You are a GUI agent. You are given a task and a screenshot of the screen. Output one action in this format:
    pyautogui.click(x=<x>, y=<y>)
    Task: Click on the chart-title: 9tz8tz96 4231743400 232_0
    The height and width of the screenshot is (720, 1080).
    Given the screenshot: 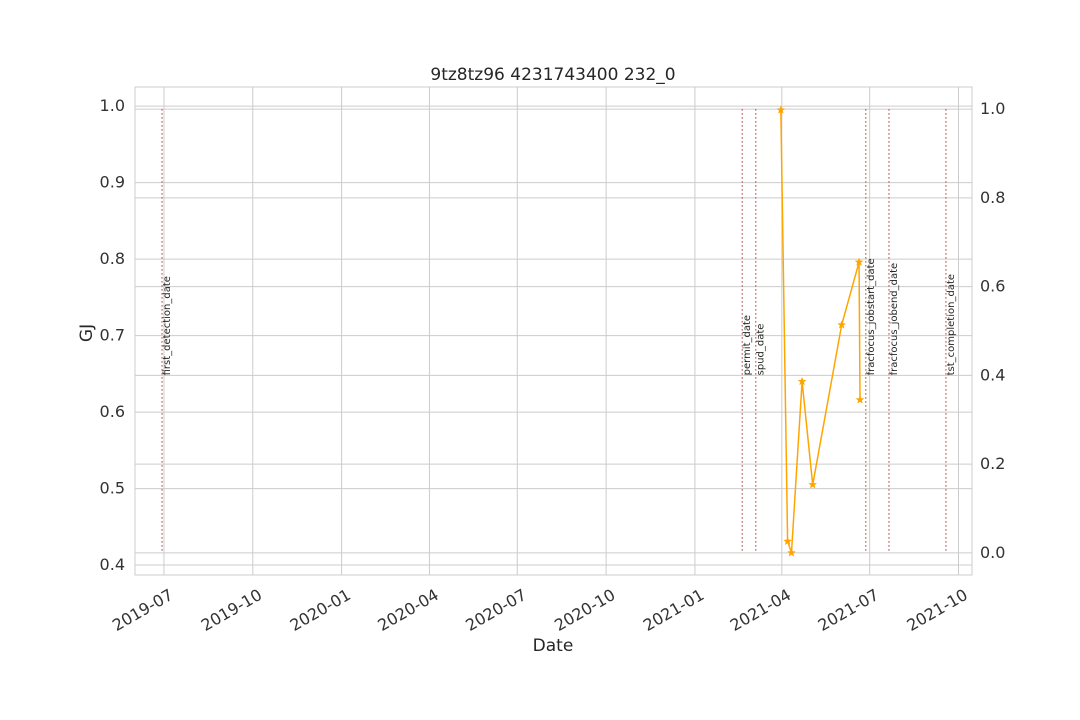 What is the action you would take?
    pyautogui.click(x=552, y=75)
    